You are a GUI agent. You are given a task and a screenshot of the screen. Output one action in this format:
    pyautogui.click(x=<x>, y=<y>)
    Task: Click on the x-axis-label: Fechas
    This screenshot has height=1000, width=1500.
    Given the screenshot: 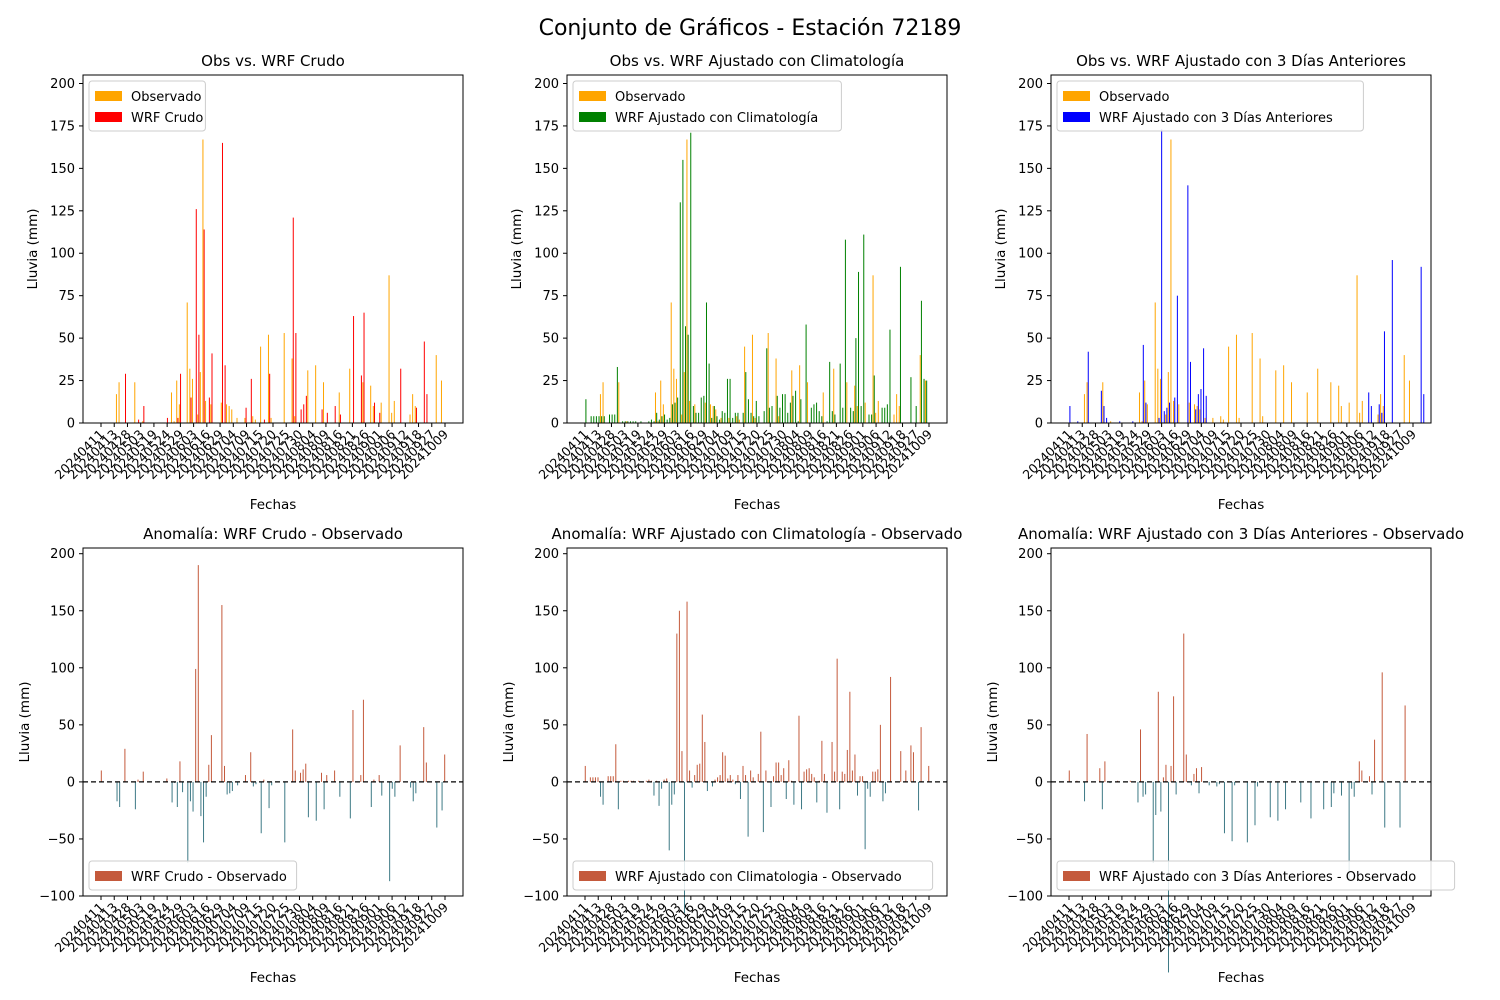 What is the action you would take?
    pyautogui.click(x=1241, y=505)
    